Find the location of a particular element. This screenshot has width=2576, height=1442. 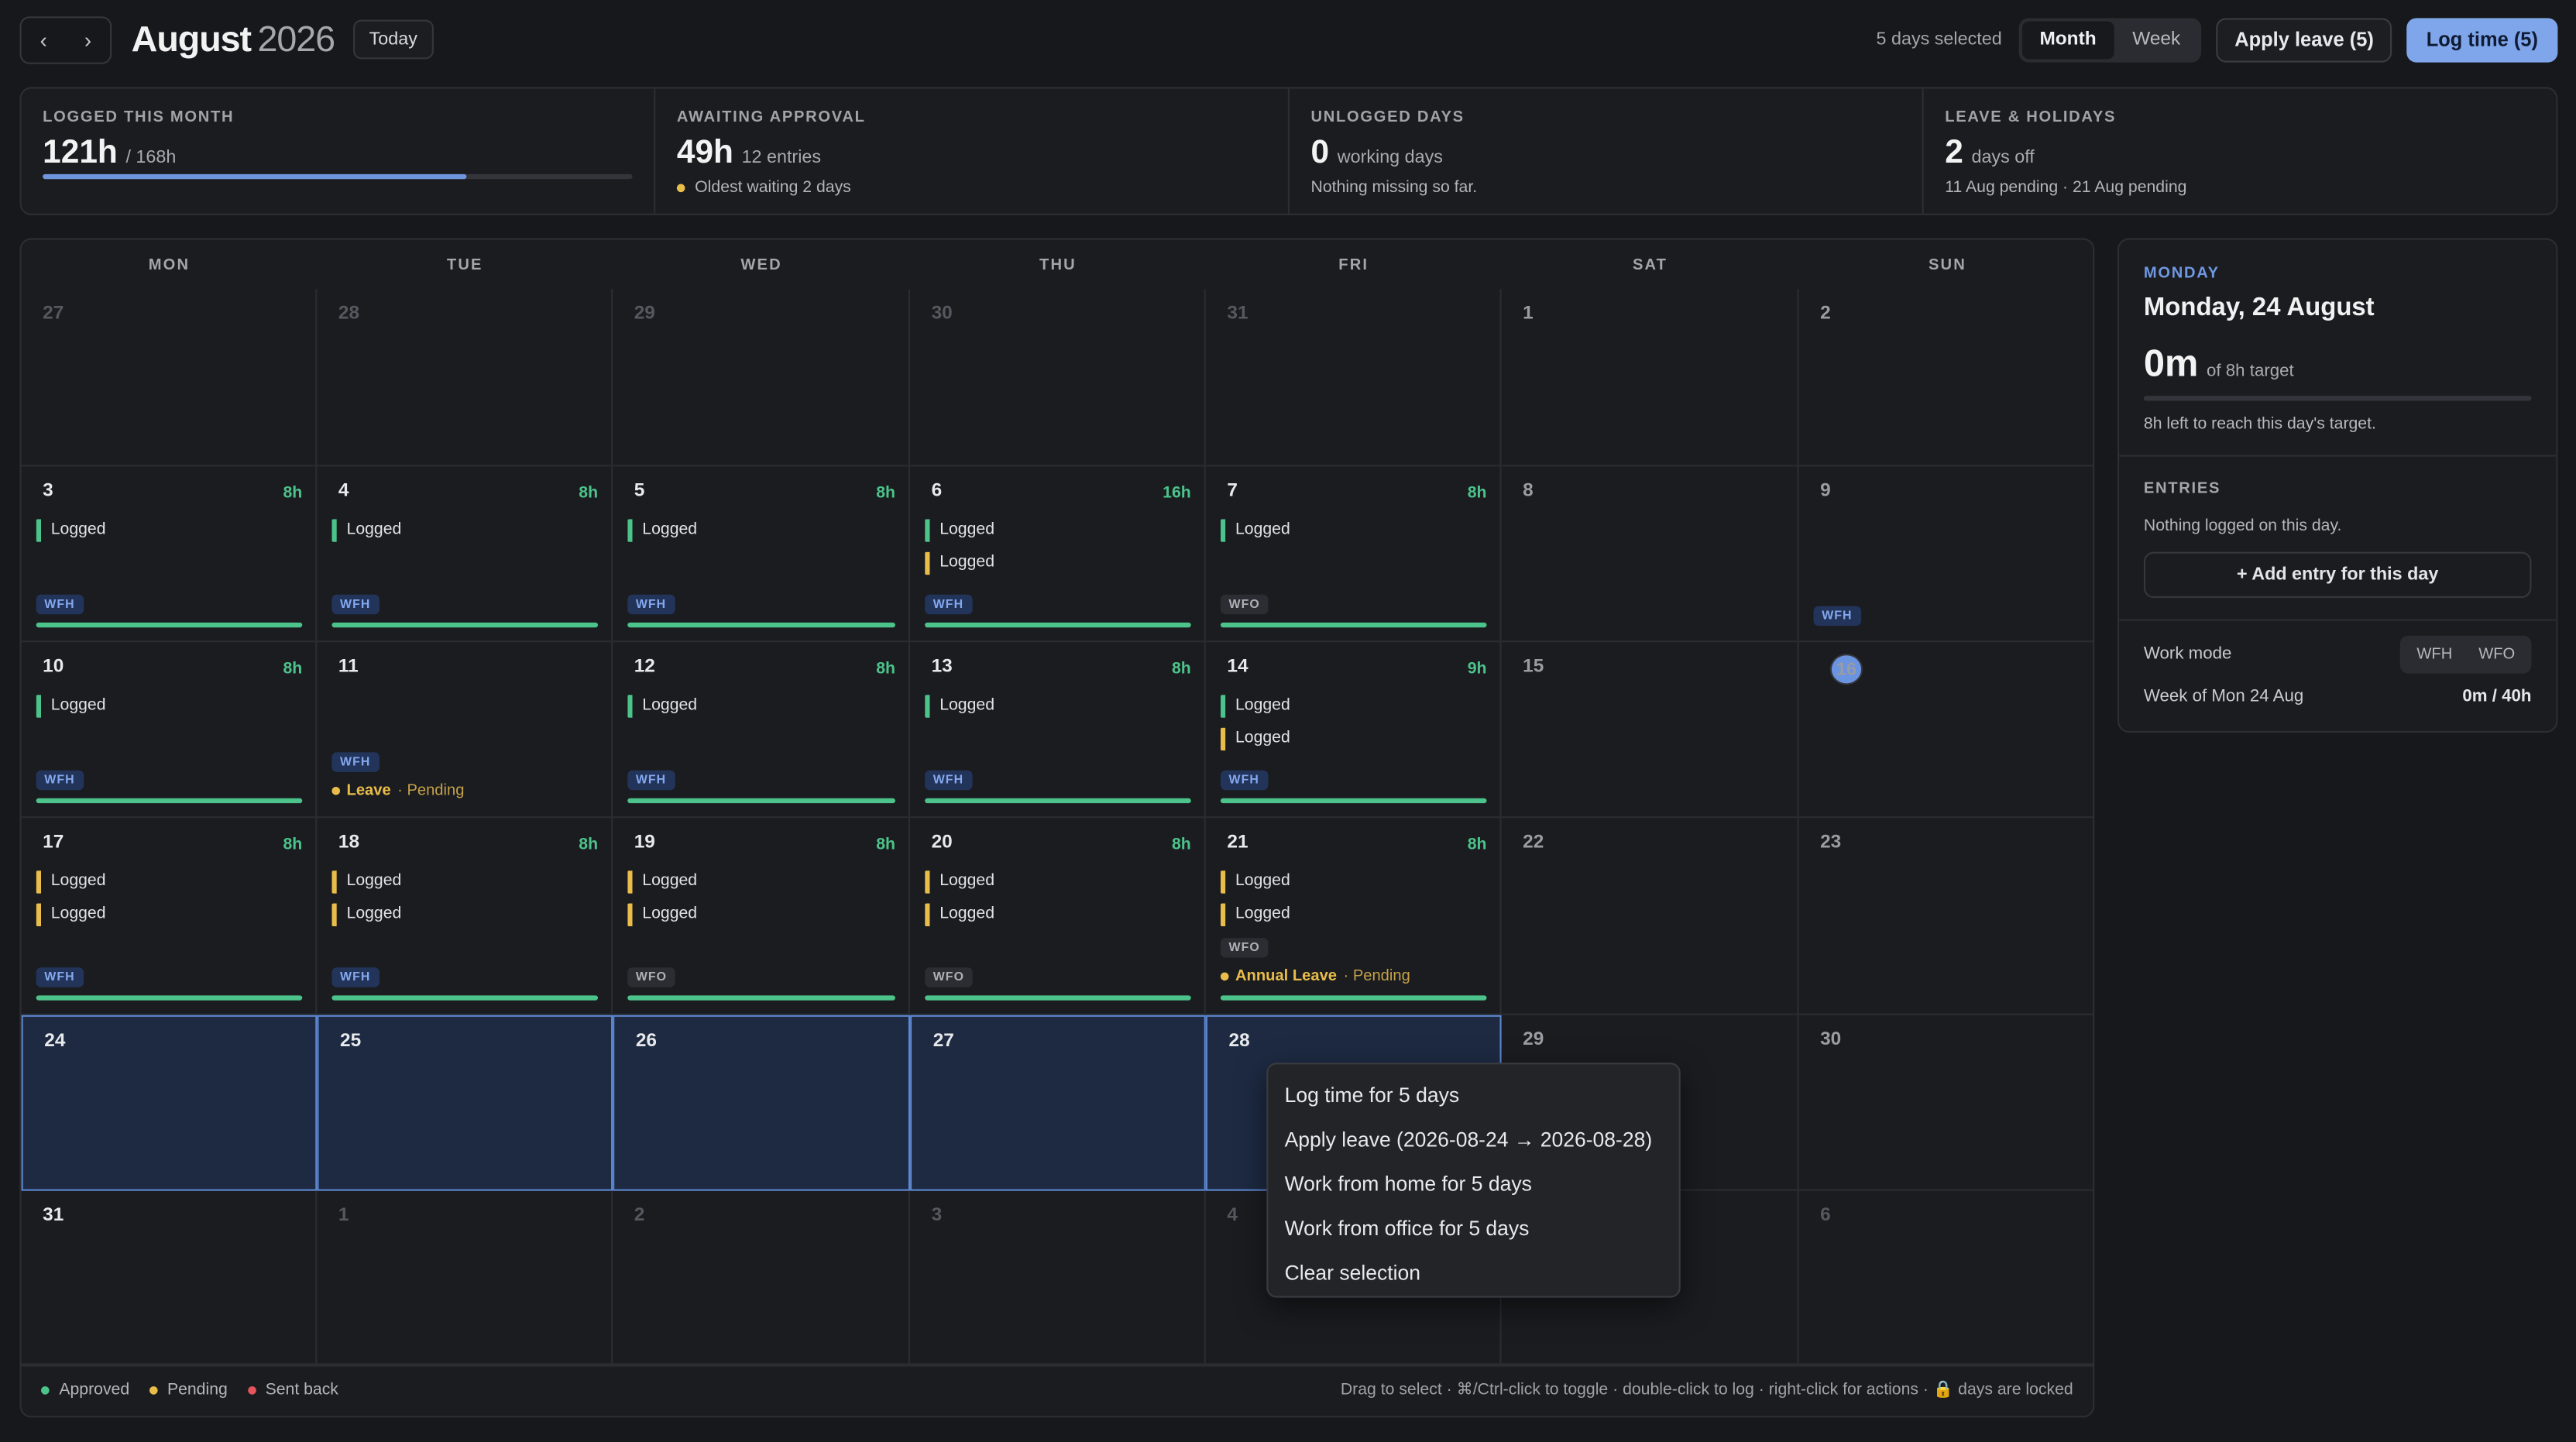

detail-target: of 8h target is located at coordinates (2250, 371).